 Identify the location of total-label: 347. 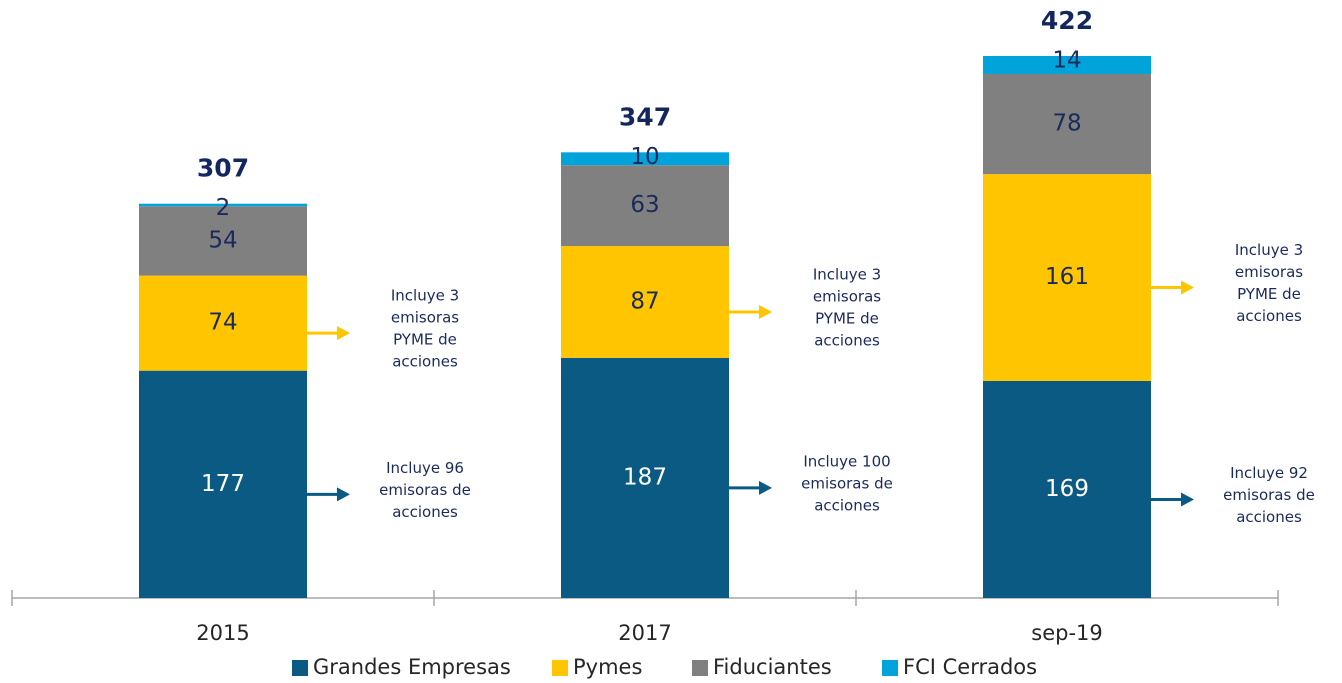
(645, 116).